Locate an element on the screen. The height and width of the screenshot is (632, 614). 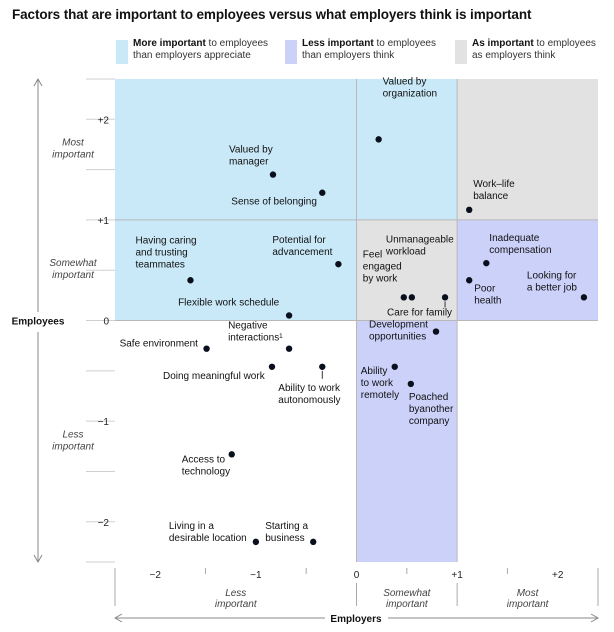
data-label-line: Inadequate is located at coordinates (514, 238).